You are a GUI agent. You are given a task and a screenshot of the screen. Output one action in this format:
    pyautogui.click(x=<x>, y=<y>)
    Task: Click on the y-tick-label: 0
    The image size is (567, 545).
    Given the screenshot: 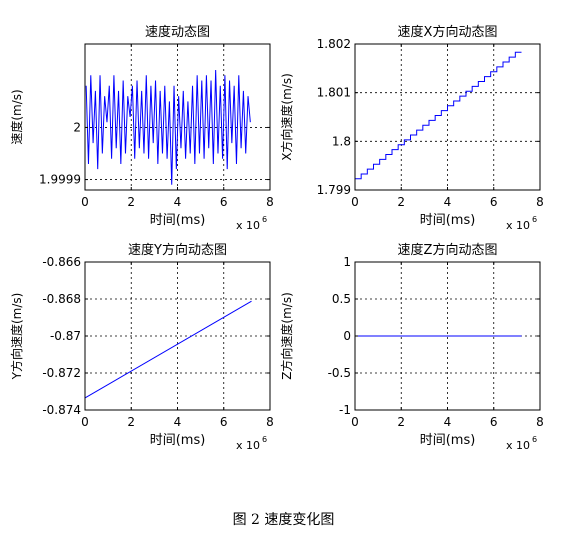 What is the action you would take?
    pyautogui.click(x=347, y=336)
    